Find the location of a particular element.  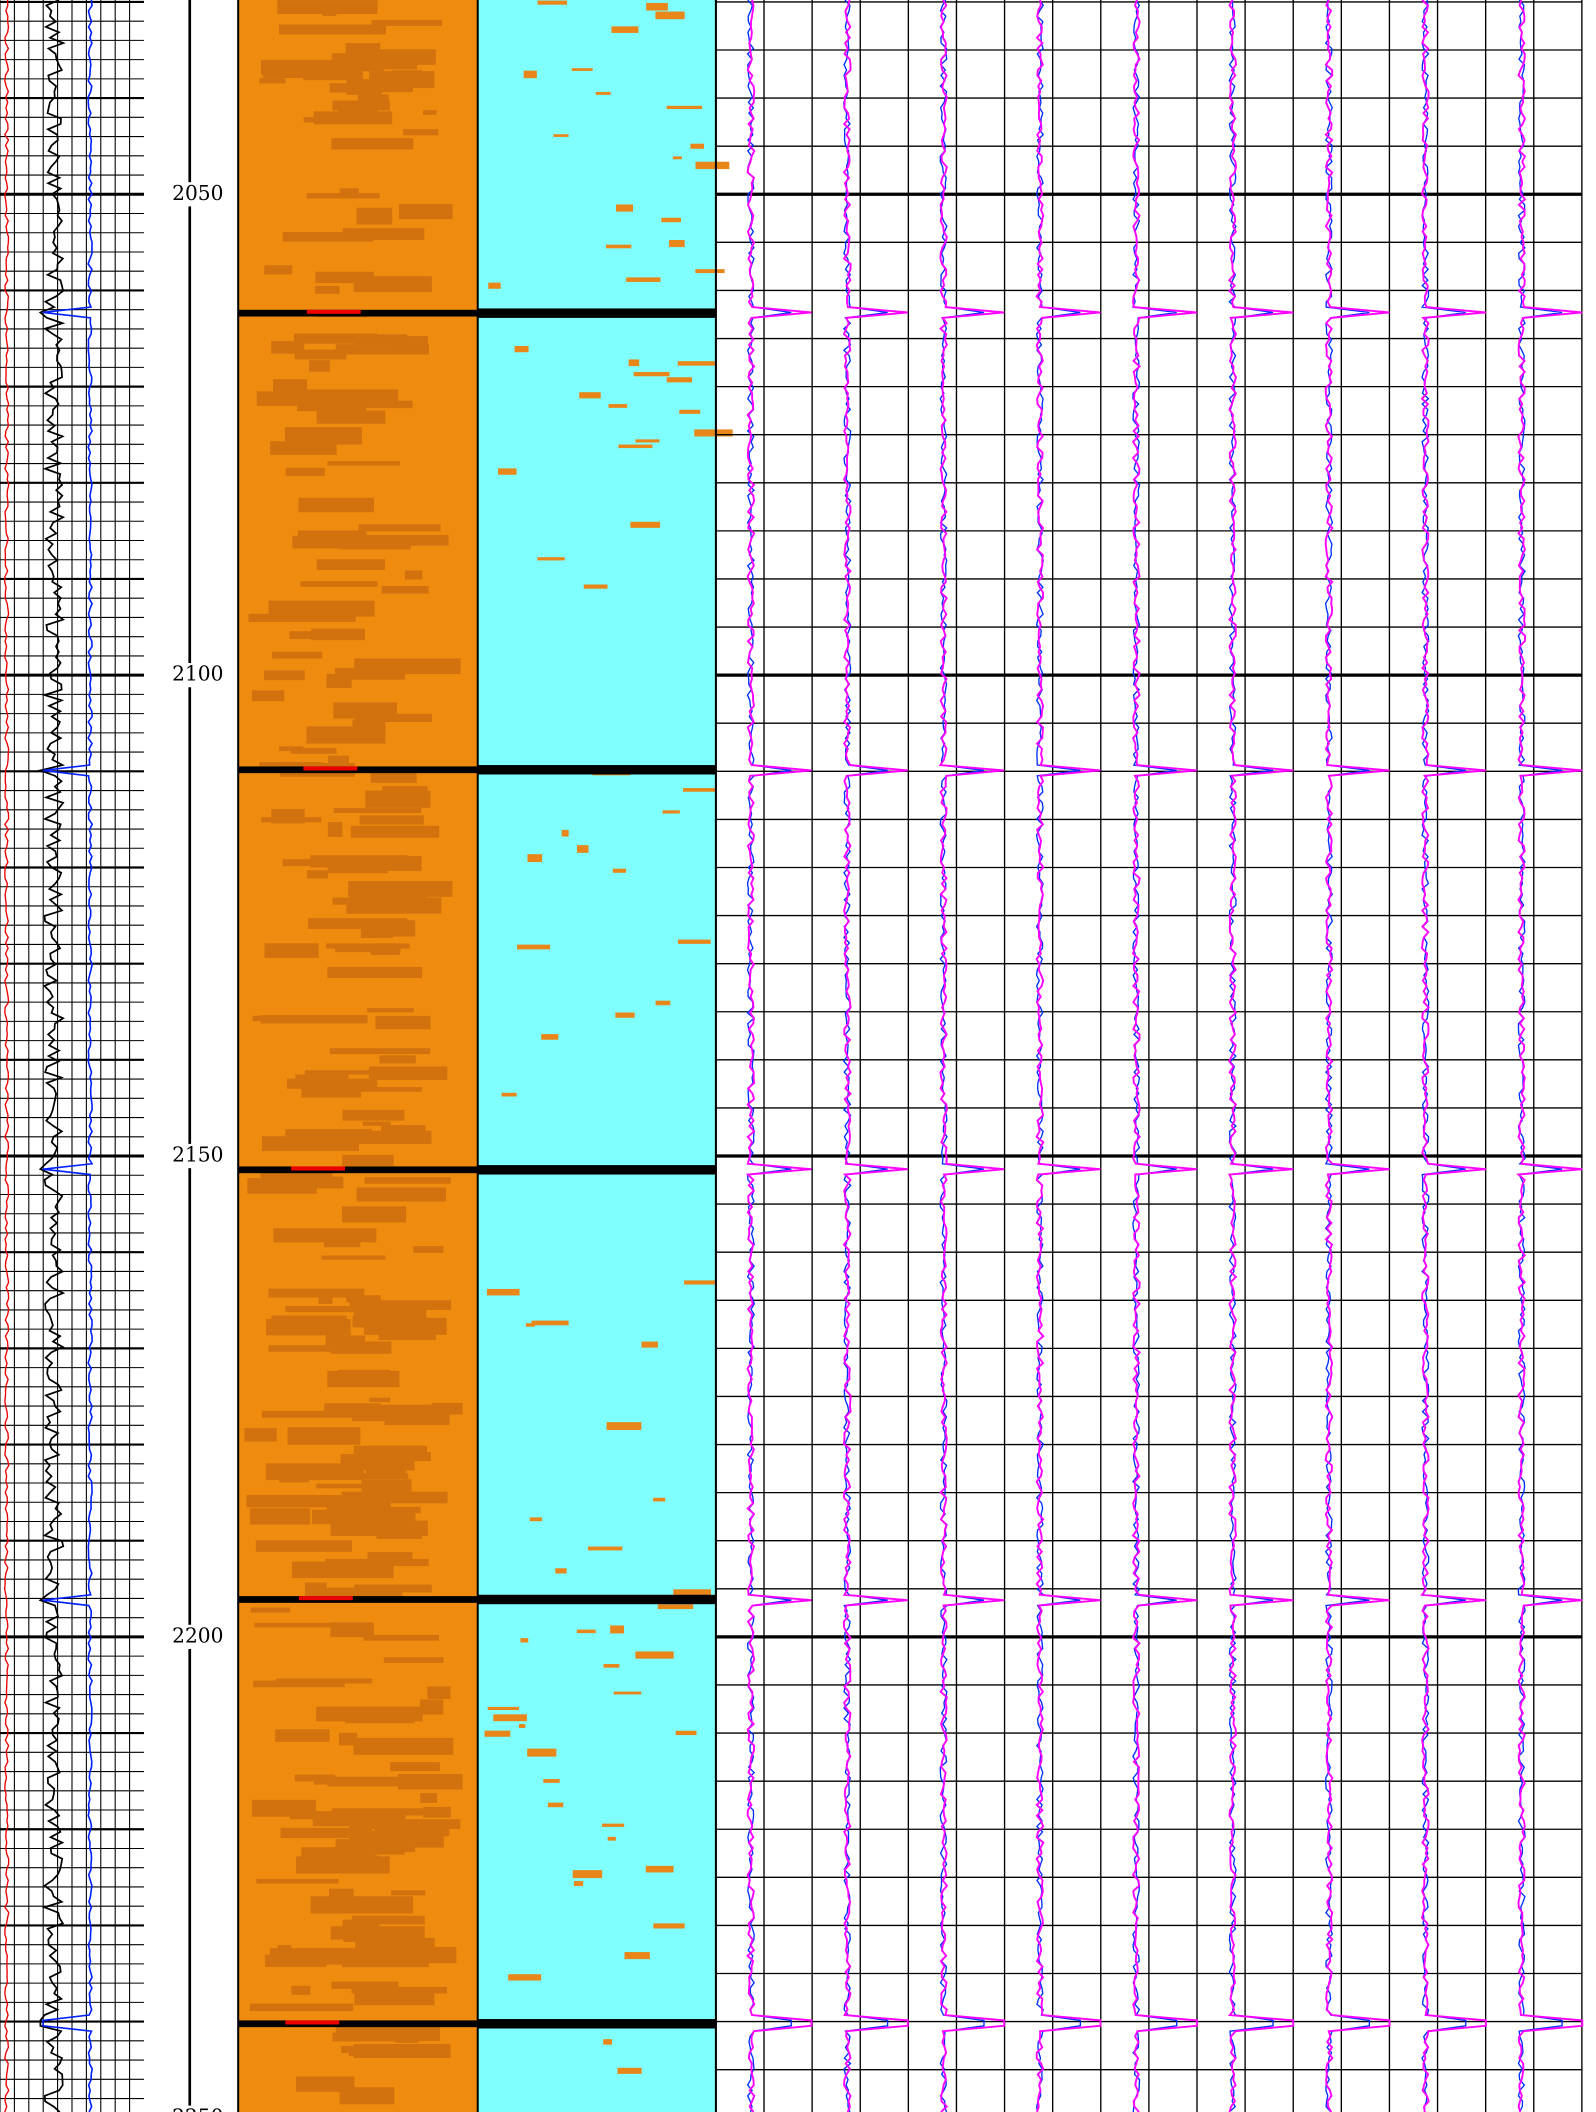

depth-label: 2100 is located at coordinates (197, 674).